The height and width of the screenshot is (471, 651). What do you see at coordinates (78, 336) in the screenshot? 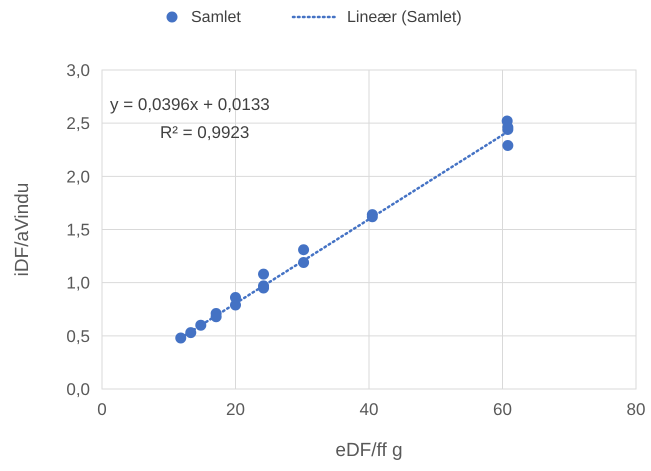
I see `y-tick-label: 0,5` at bounding box center [78, 336].